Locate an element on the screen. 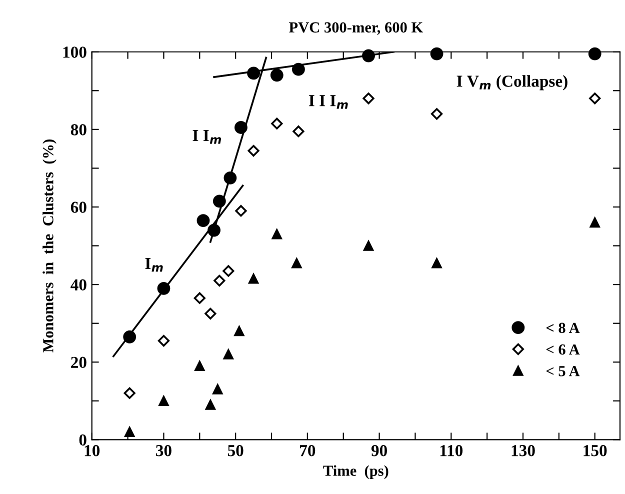 The height and width of the screenshot is (494, 625). y-tick-label: 60 is located at coordinates (78, 207).